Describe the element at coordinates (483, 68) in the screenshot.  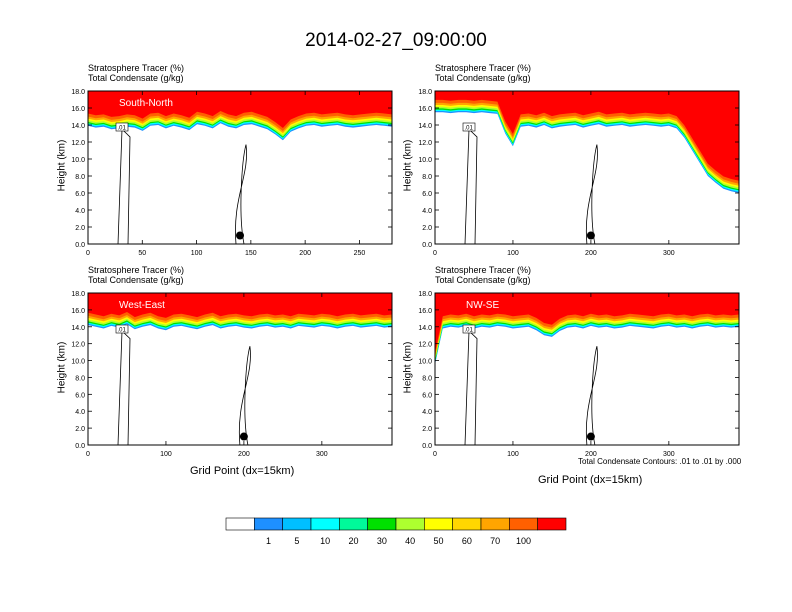
I see `panel2-header-tracer: Stratosphere Tracer (%)` at that location.